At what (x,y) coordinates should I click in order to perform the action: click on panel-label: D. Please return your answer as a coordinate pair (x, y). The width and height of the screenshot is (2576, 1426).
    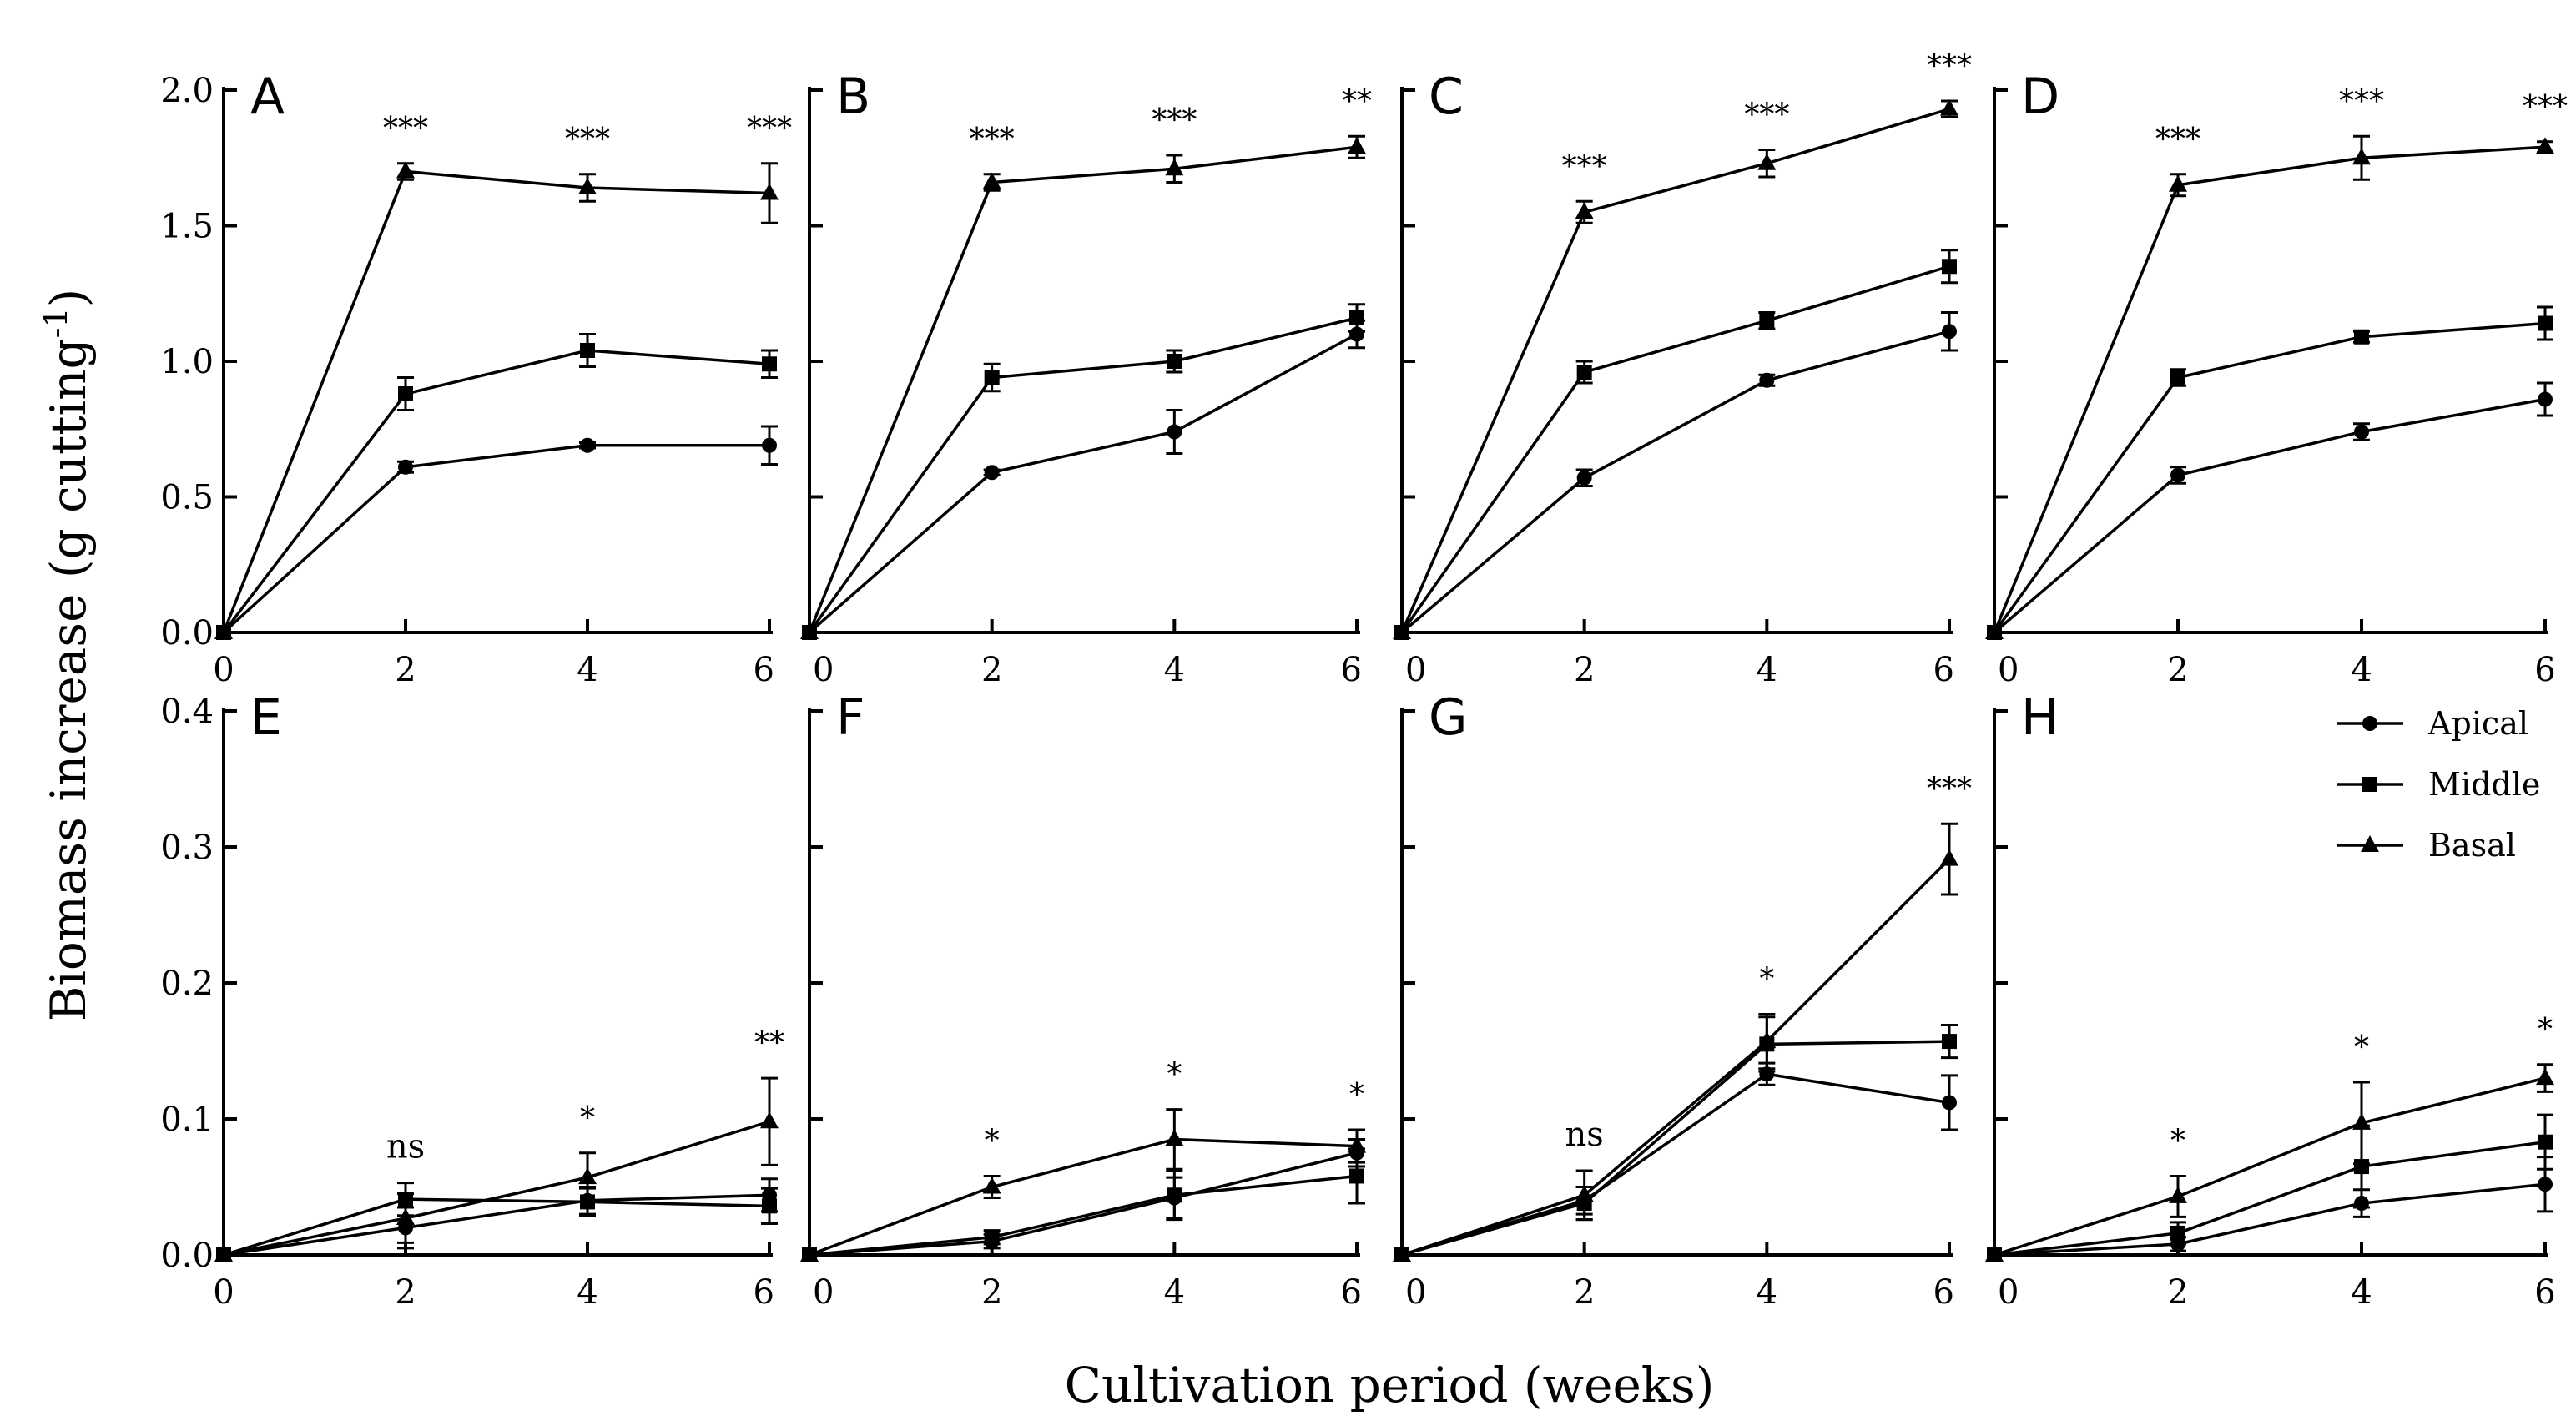
    Looking at the image, I should click on (2040, 97).